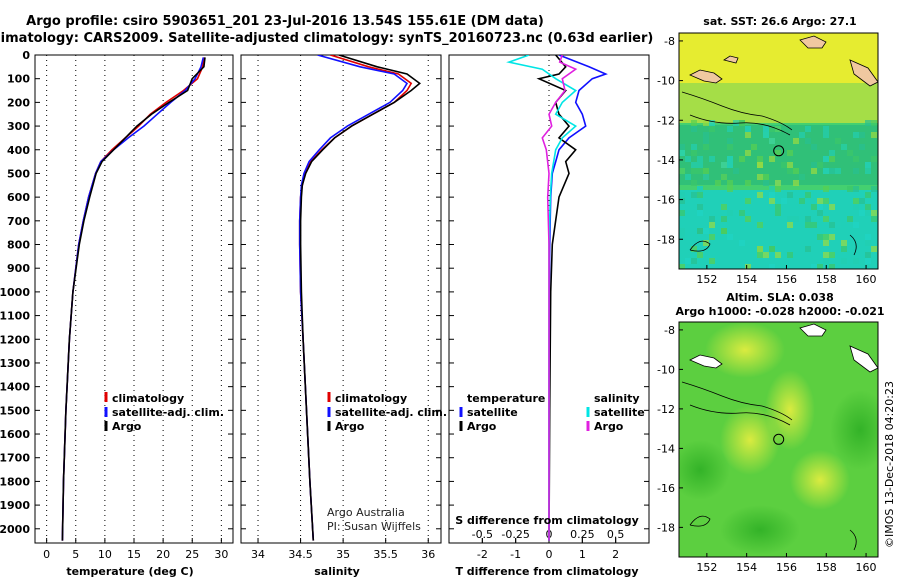 The height and width of the screenshot is (580, 900). What do you see at coordinates (300, 554) in the screenshot?
I see `x-tick-label: 34.5` at bounding box center [300, 554].